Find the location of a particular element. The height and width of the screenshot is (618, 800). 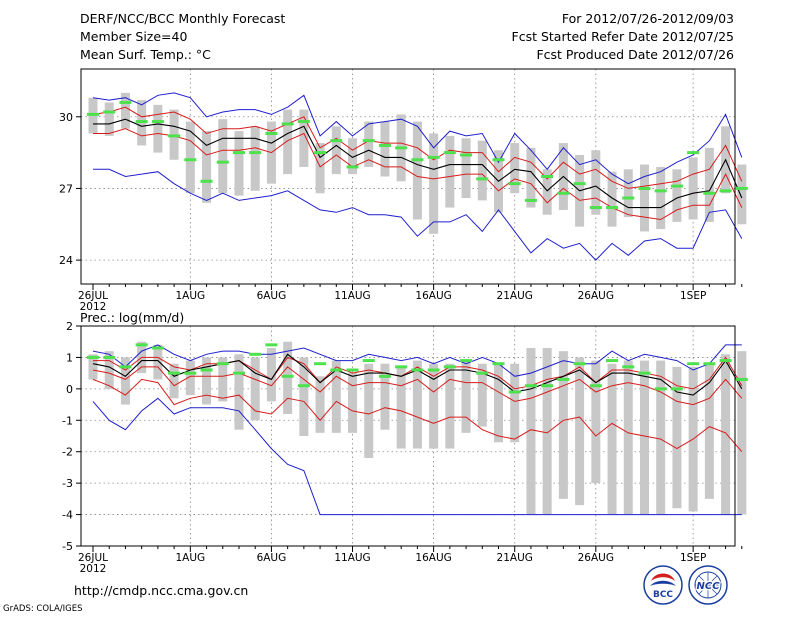

y-tick-label: 2 is located at coordinates (69, 326).